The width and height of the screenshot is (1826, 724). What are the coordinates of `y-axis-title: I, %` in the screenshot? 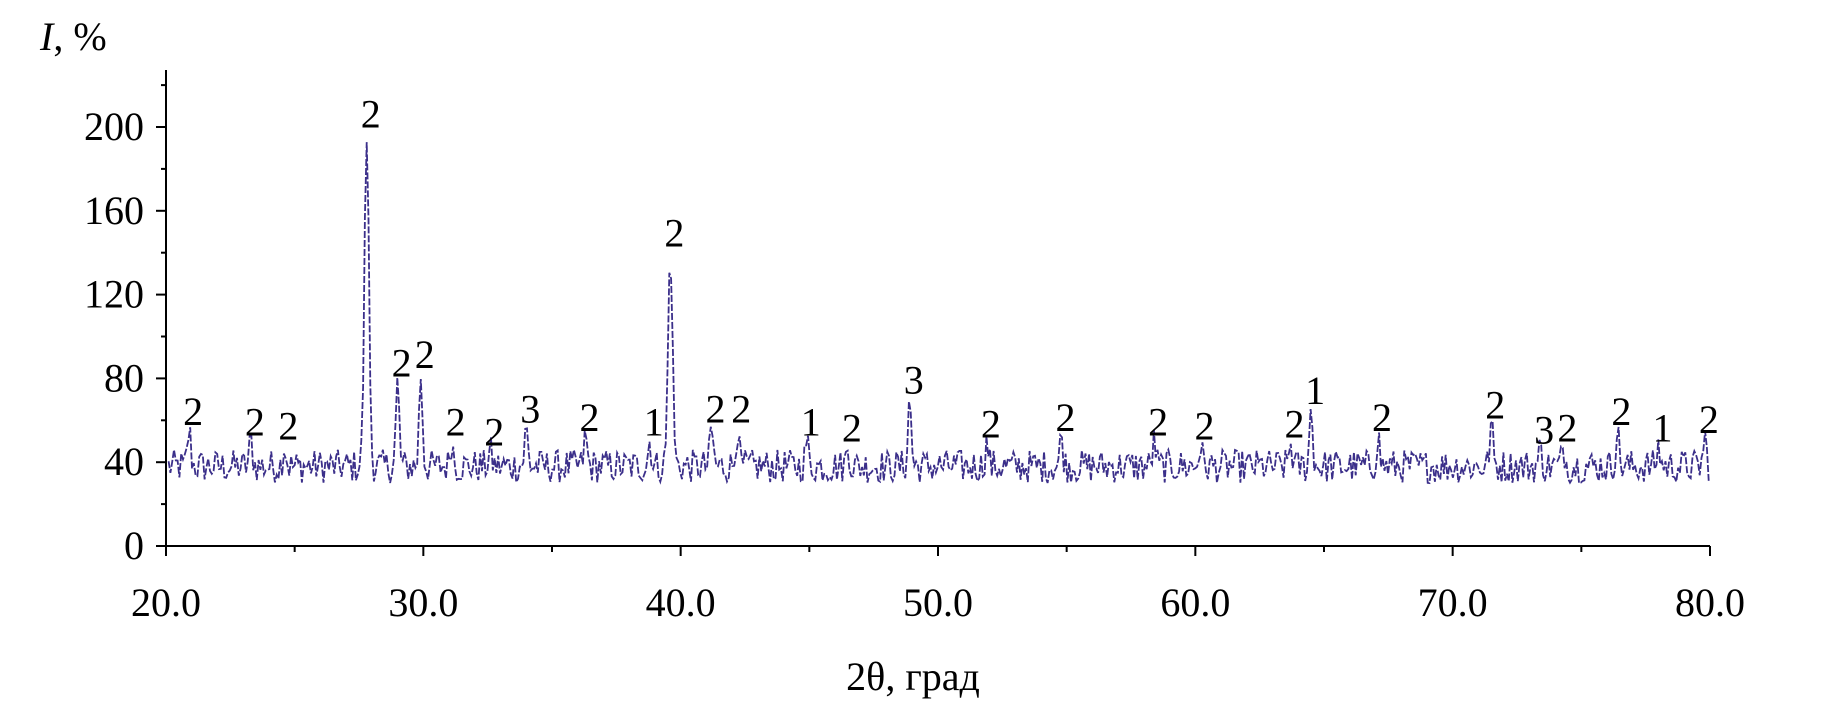 It's located at (73, 36).